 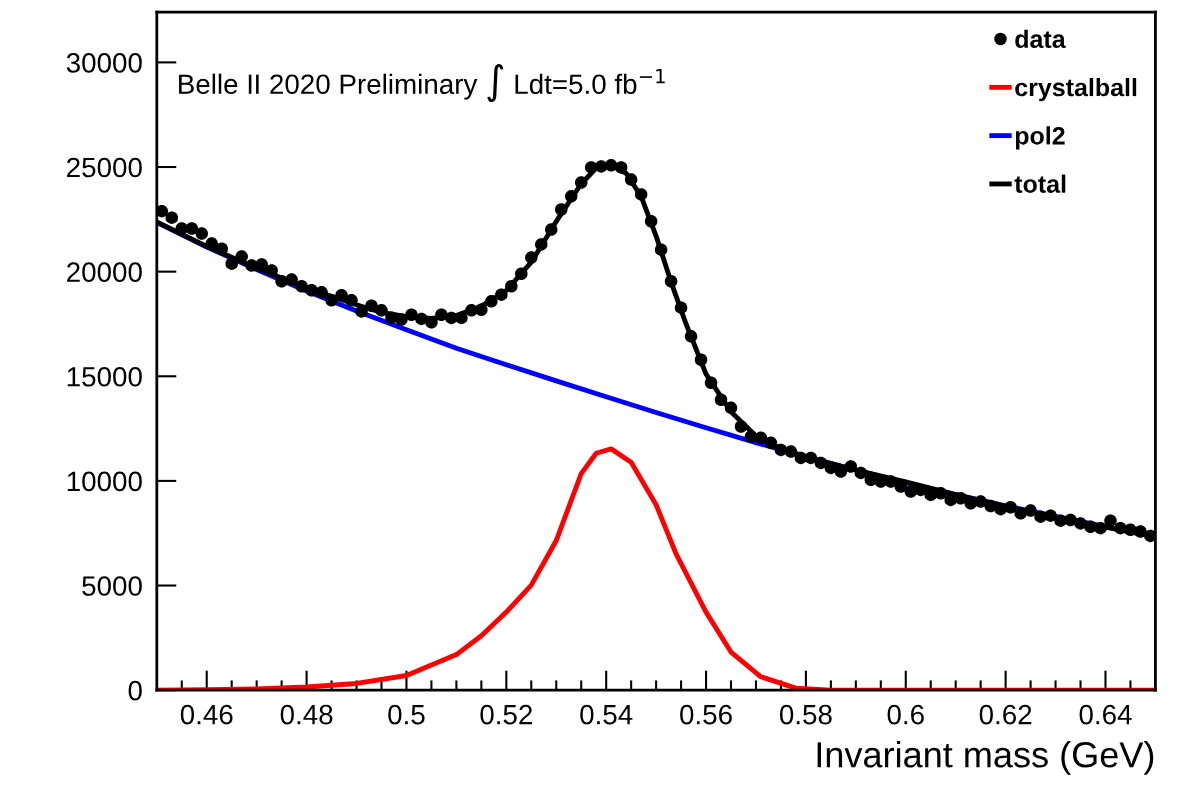 What do you see at coordinates (1040, 183) in the screenshot?
I see `legend-label: total` at bounding box center [1040, 183].